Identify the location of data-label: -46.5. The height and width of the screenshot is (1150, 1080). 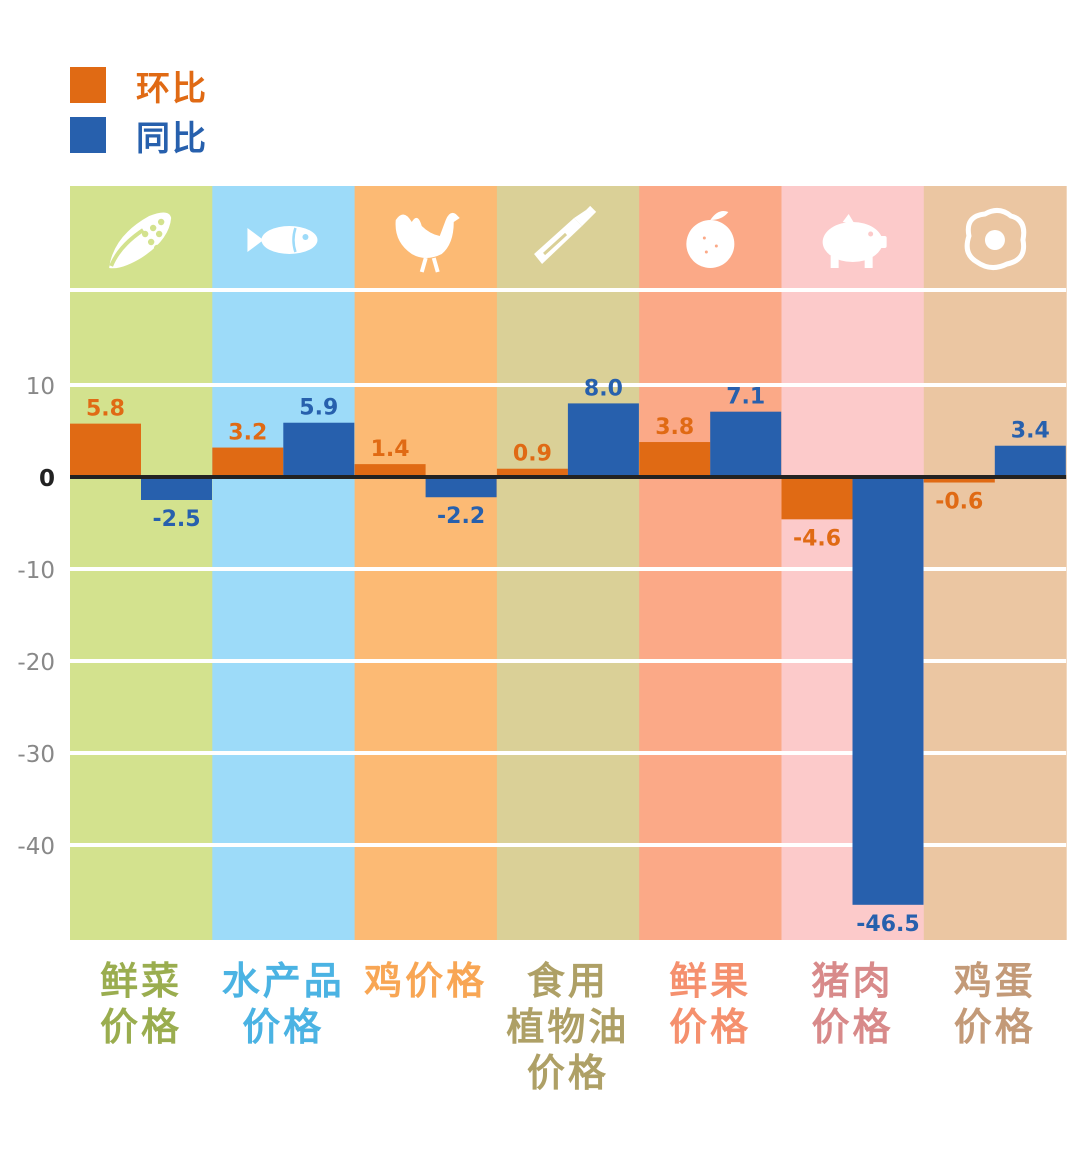
(887, 924).